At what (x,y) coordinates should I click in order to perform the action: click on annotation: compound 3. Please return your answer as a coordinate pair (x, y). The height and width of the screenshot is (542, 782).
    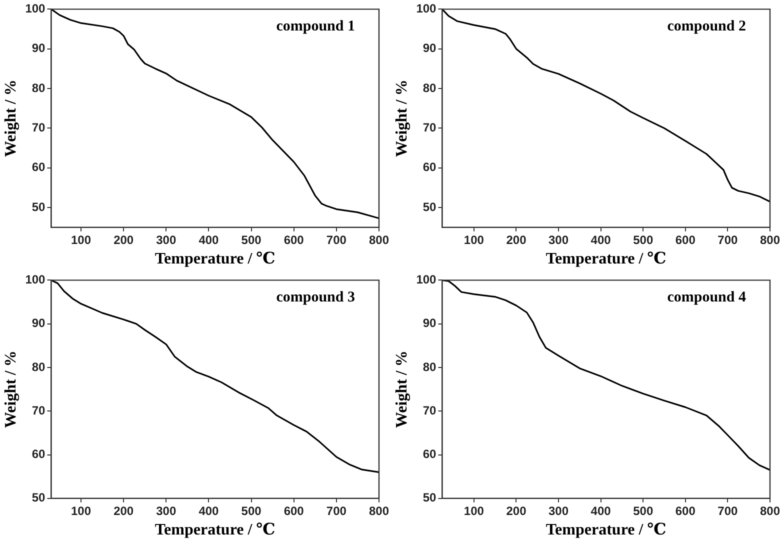
    Looking at the image, I should click on (315, 298).